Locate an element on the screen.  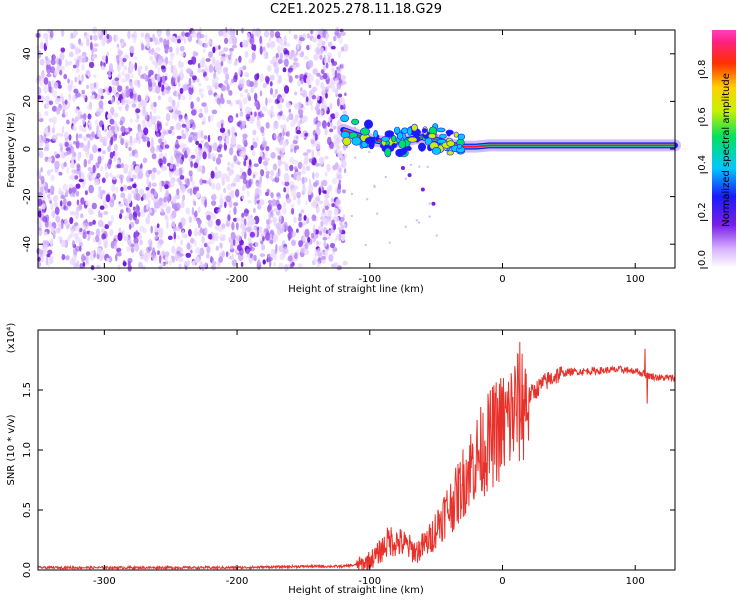
spectrogram-x-label: Height of straight line (km) is located at coordinates (356, 289).